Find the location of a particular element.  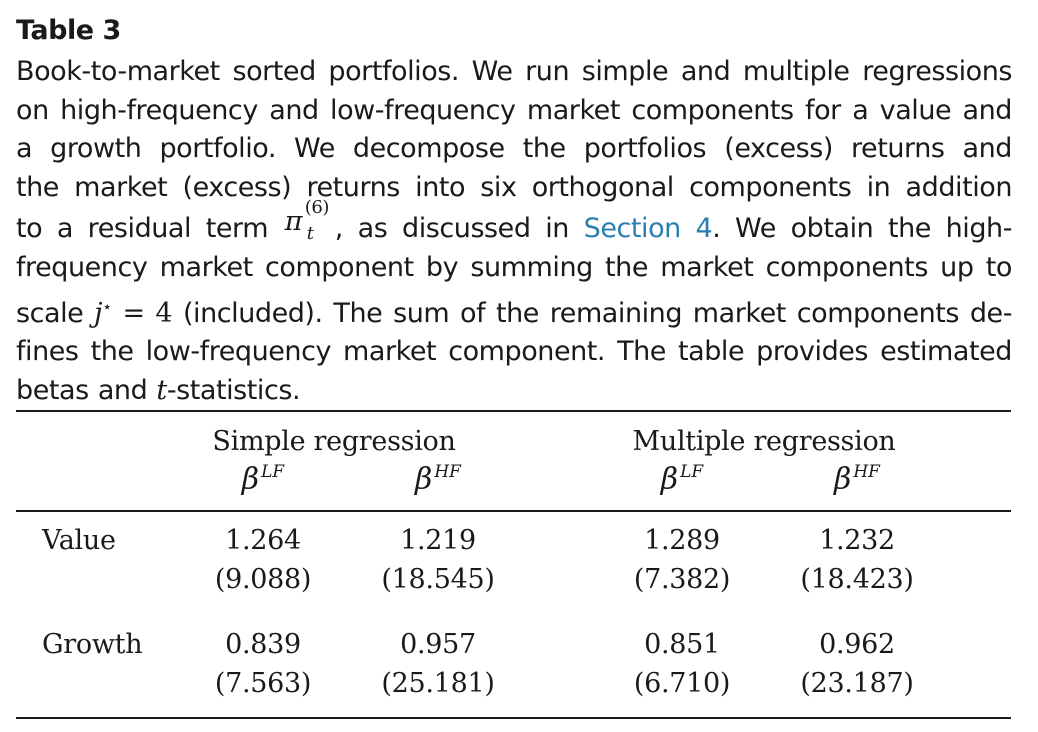

table-cell-tstat: (18.545) is located at coordinates (438, 579).